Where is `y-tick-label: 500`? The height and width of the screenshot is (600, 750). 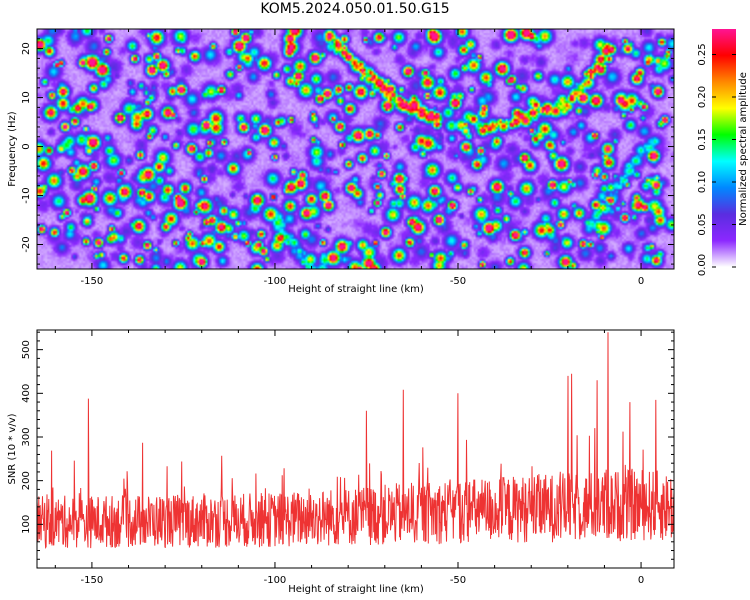 y-tick-label: 500 is located at coordinates (26, 349).